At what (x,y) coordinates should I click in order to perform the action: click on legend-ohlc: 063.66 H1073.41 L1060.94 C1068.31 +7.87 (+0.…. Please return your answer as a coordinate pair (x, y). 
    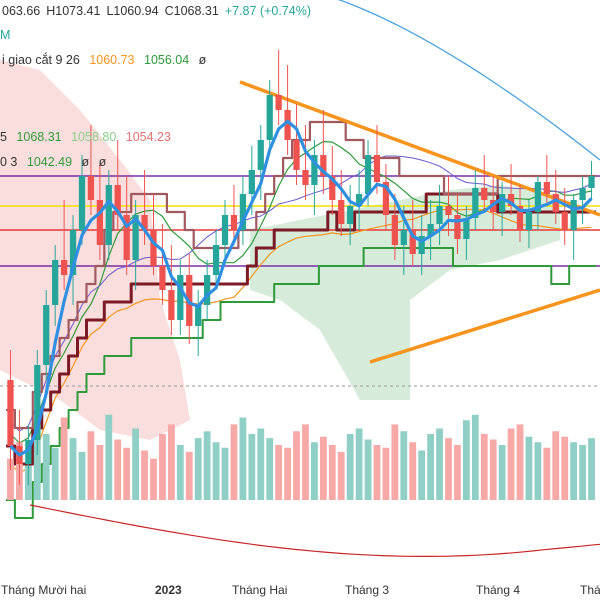
    Looking at the image, I should click on (159, 11).